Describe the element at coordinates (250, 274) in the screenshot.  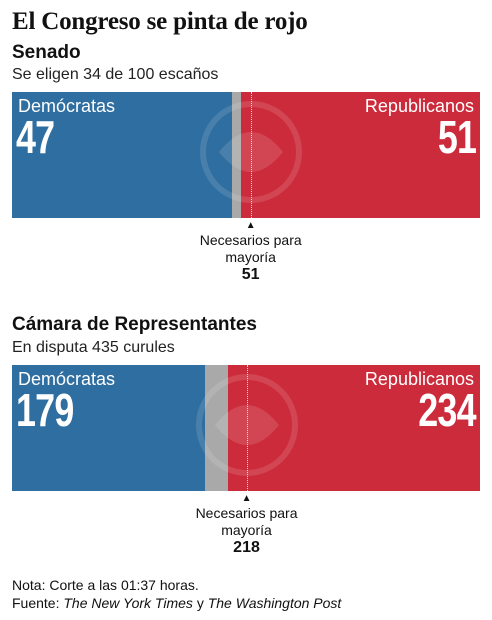
I see `senate-majority-value: 51` at that location.